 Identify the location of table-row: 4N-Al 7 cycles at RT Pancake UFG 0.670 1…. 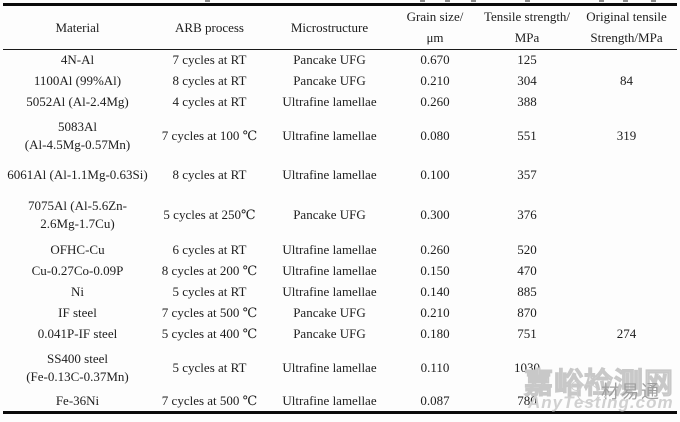
(340, 59).